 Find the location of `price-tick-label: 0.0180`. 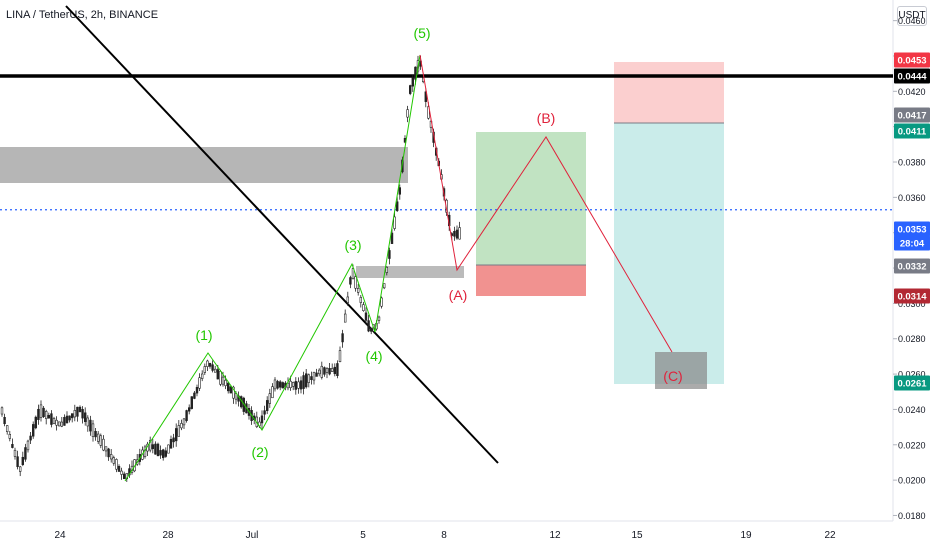

price-tick-label: 0.0180 is located at coordinates (912, 516).